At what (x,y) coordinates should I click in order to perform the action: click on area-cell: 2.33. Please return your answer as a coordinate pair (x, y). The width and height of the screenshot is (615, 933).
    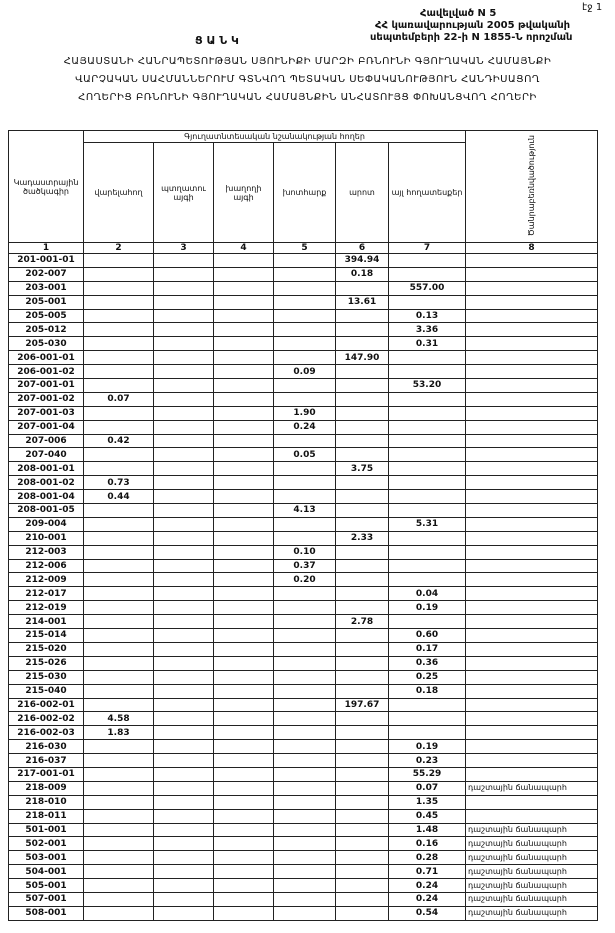
    Looking at the image, I should click on (362, 538).